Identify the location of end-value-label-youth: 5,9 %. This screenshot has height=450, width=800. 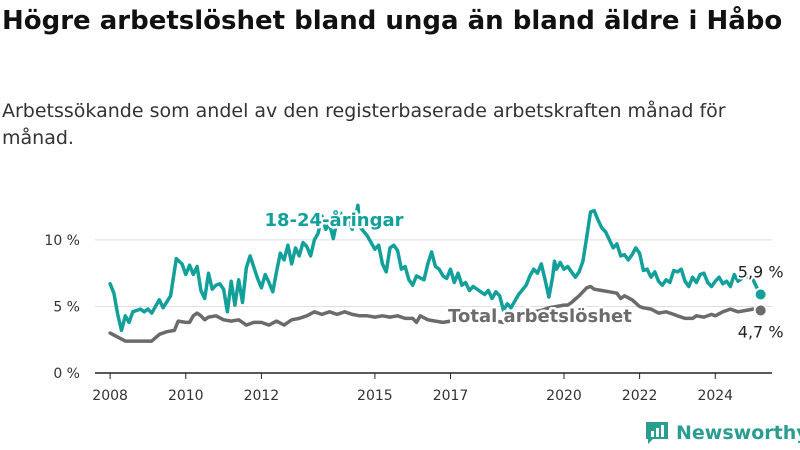
(761, 271).